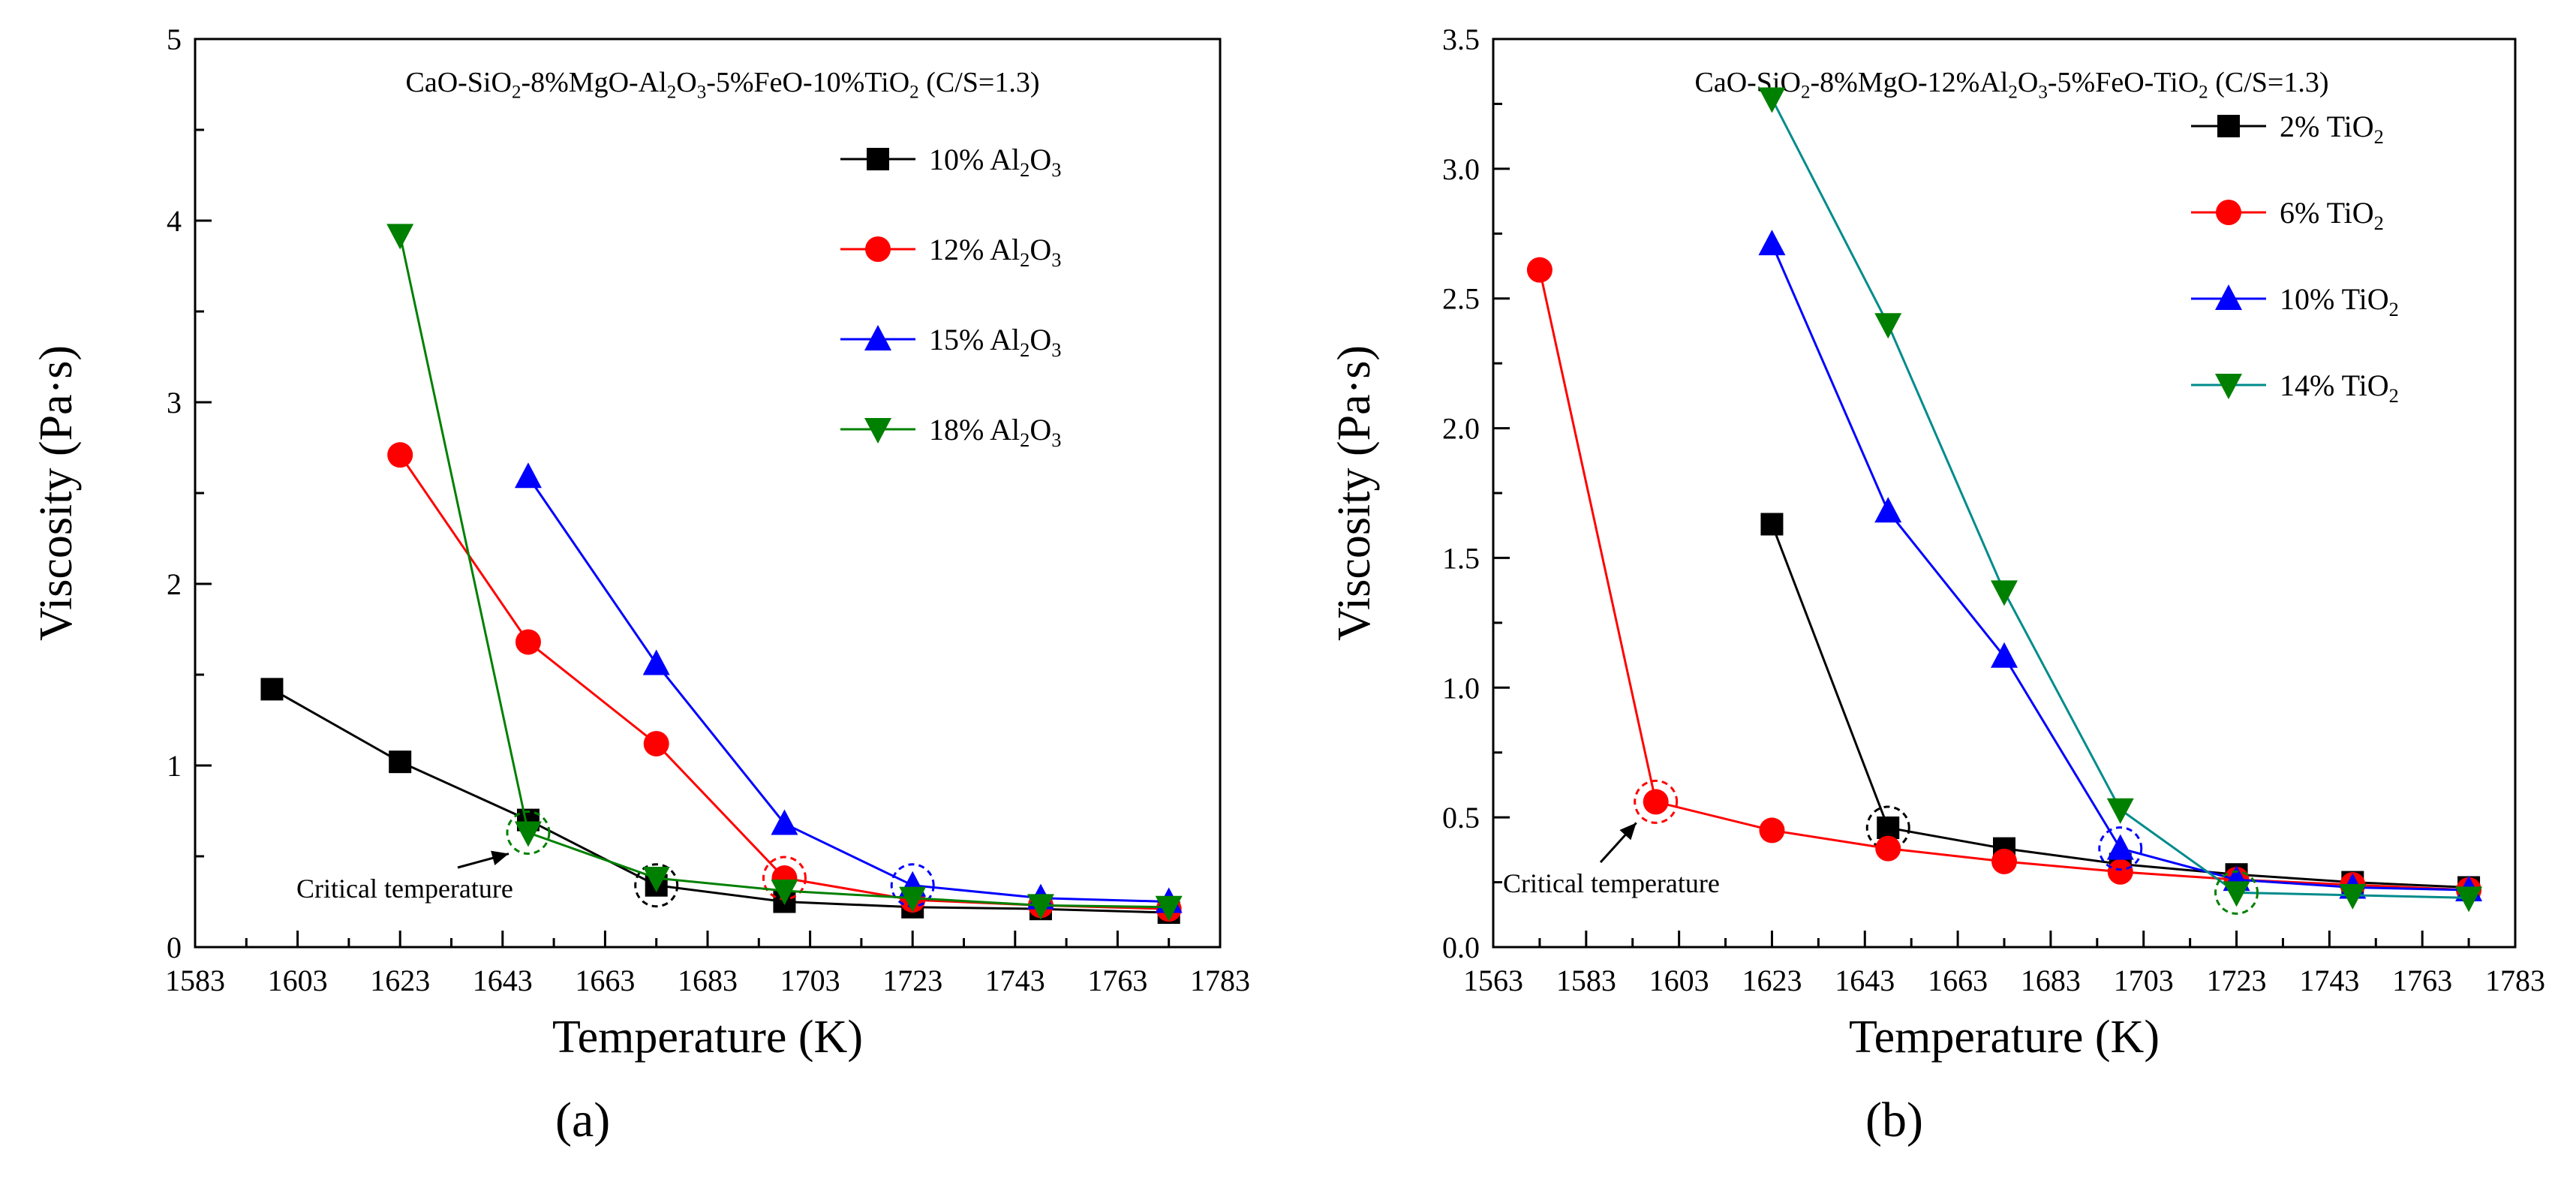  What do you see at coordinates (174, 766) in the screenshot?
I see `y-tick-label: 1` at bounding box center [174, 766].